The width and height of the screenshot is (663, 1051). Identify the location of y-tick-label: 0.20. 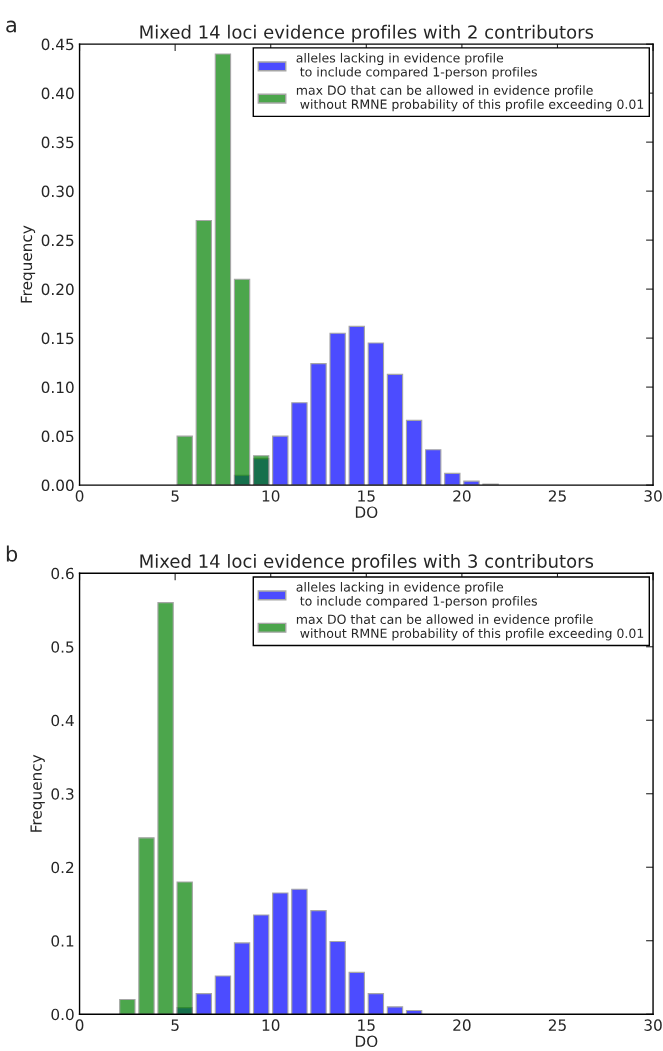
(57, 289).